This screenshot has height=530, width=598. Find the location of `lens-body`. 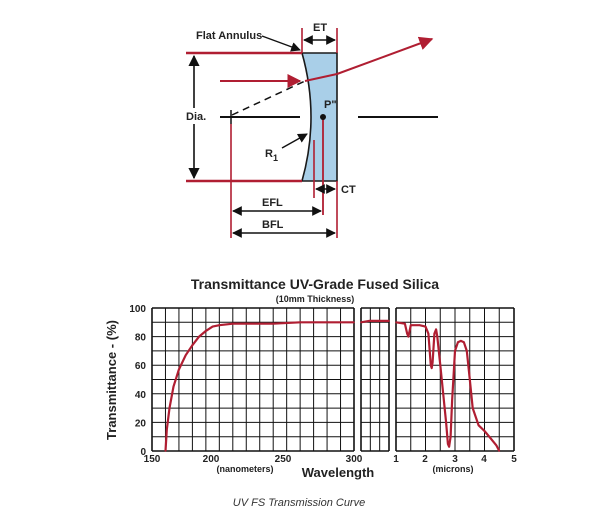

lens-body is located at coordinates (319, 117).